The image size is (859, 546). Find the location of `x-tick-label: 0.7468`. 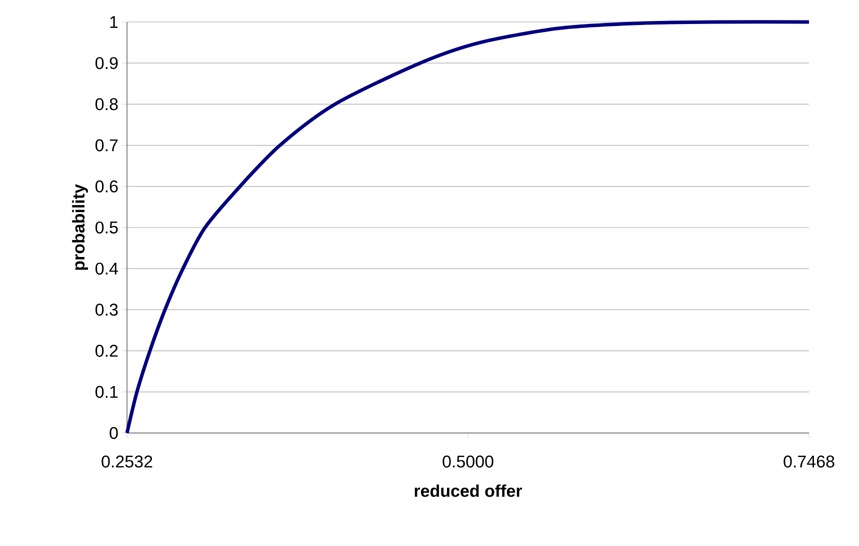

x-tick-label: 0.7468 is located at coordinates (809, 462).